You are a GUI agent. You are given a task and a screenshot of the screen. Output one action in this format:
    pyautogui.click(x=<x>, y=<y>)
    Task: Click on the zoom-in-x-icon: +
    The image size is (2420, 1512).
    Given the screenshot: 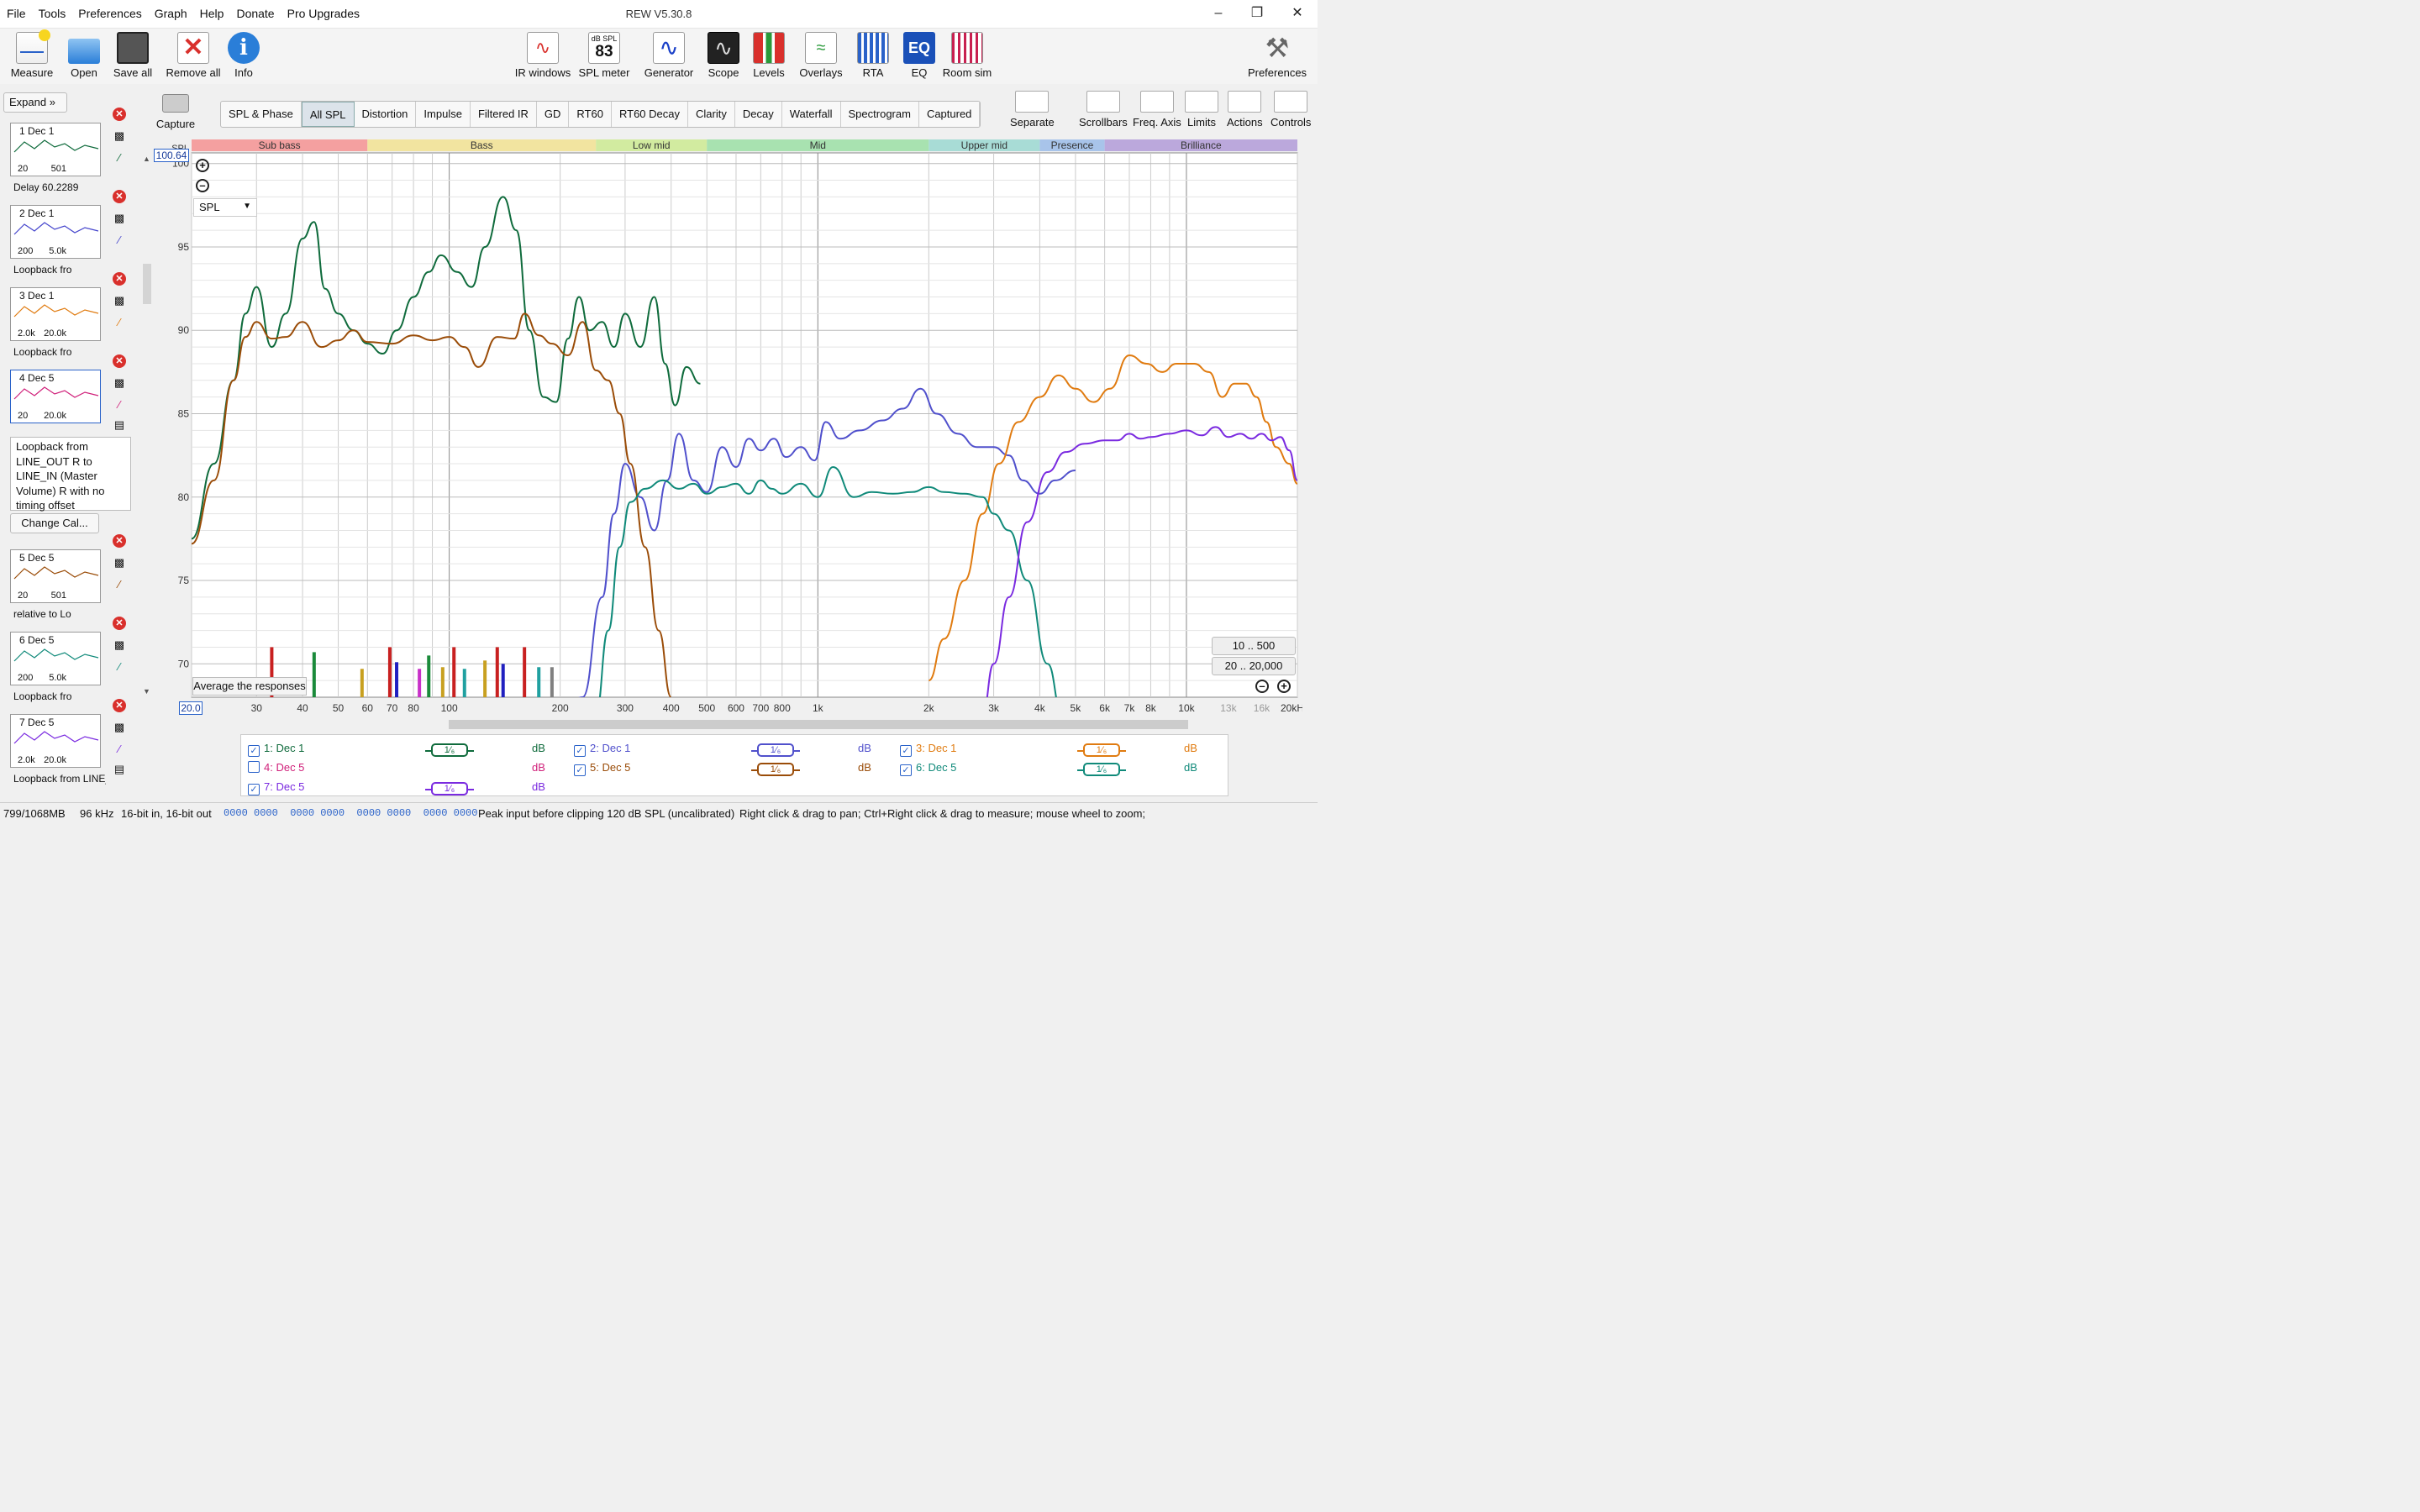 What is the action you would take?
    pyautogui.click(x=1284, y=686)
    